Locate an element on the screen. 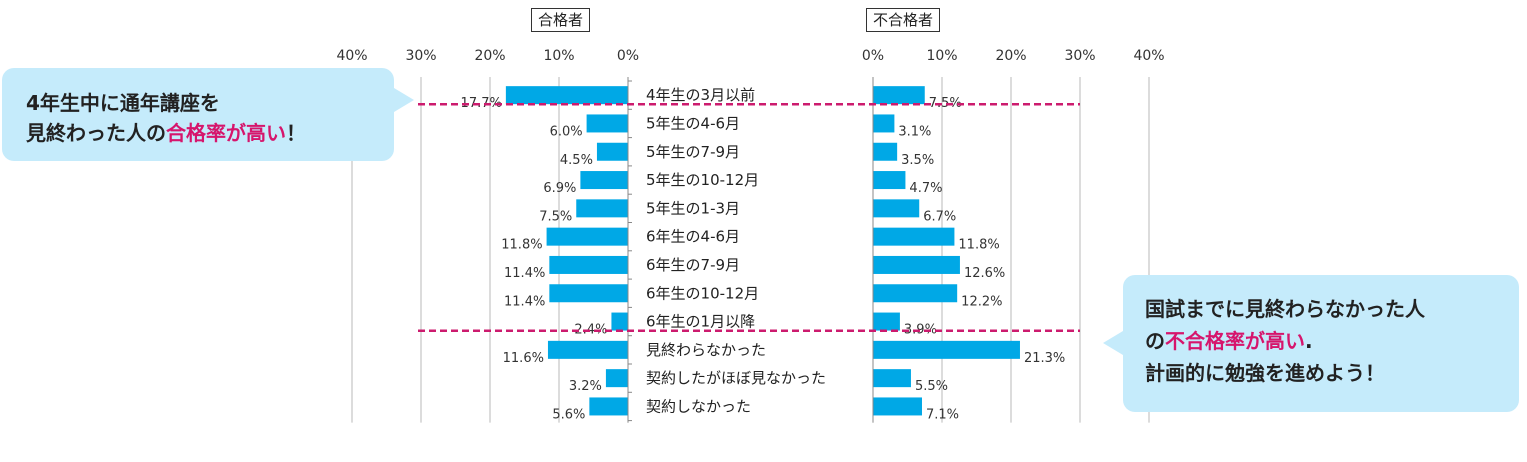 The height and width of the screenshot is (462, 1527). callout-pass-note: 4年生中に通年講座を 見終わった人の合格率が高い！ is located at coordinates (208, 114).